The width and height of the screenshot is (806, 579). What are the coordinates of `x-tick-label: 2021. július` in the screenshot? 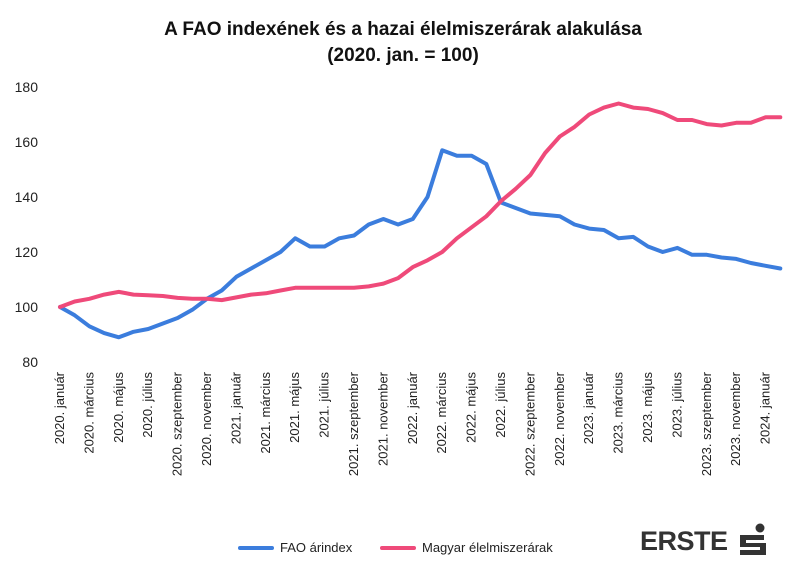 It's located at (324, 405).